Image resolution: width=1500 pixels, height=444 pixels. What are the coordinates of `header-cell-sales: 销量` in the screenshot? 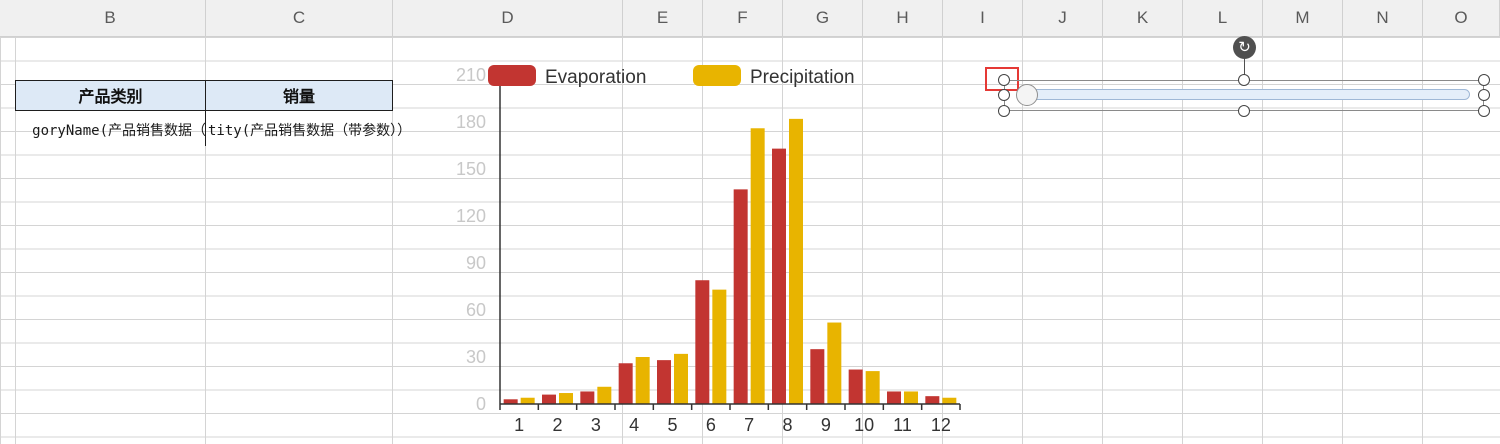 It's located at (299, 95).